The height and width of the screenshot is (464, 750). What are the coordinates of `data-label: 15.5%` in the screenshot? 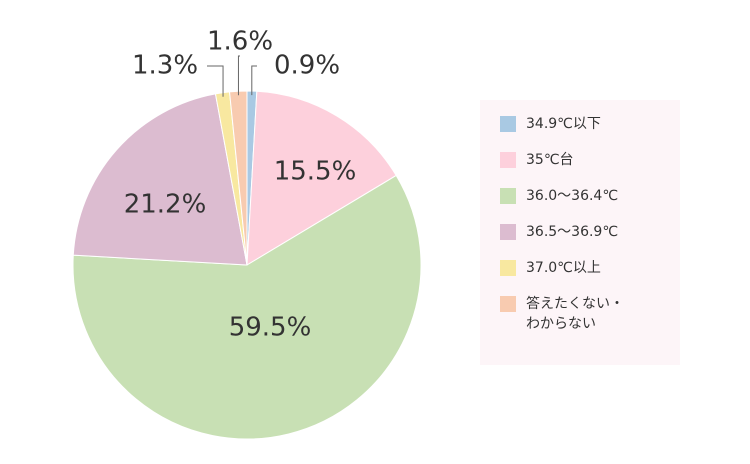 It's located at (315, 172).